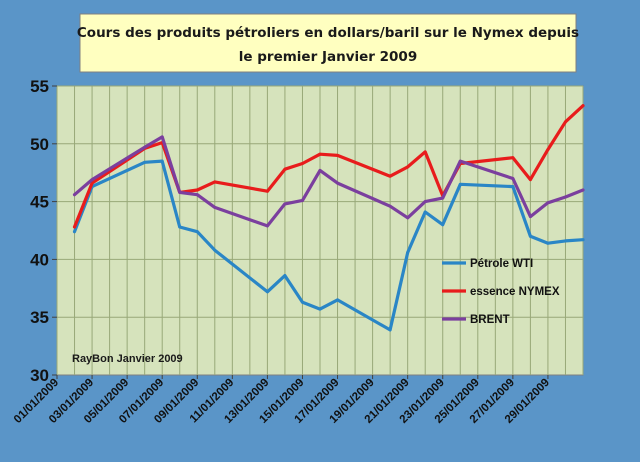 This screenshot has width=640, height=462. What do you see at coordinates (490, 320) in the screenshot?
I see `legend-label: BRENT` at bounding box center [490, 320].